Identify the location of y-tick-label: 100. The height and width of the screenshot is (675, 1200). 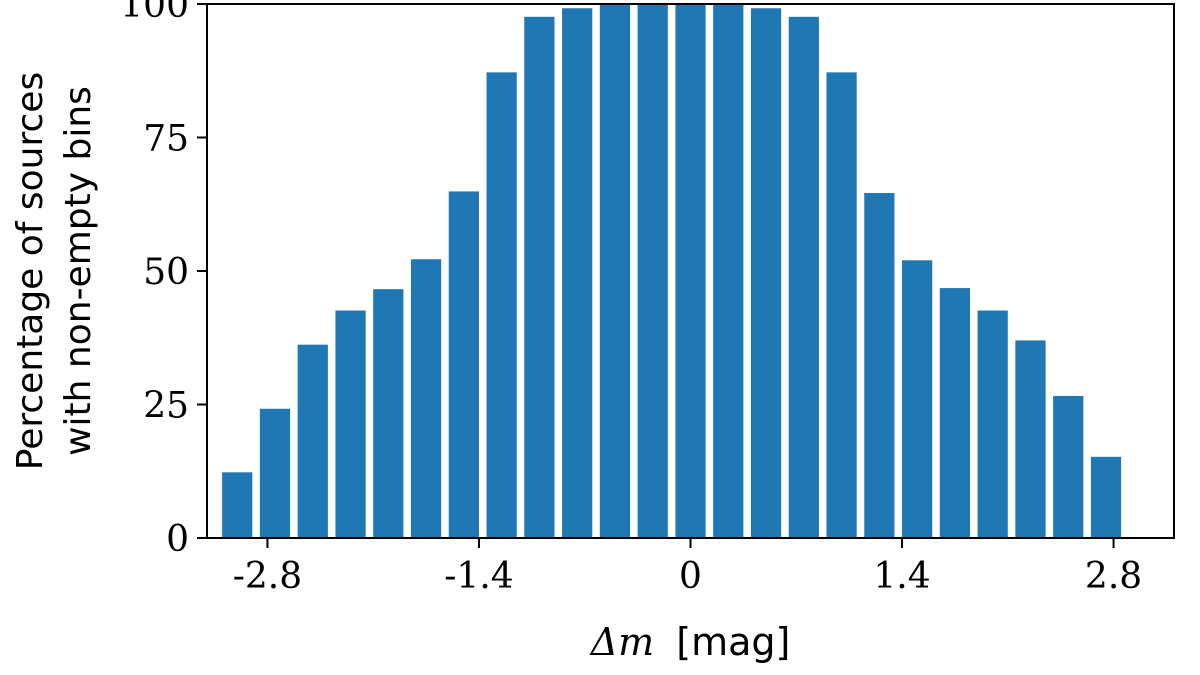
(154, 13).